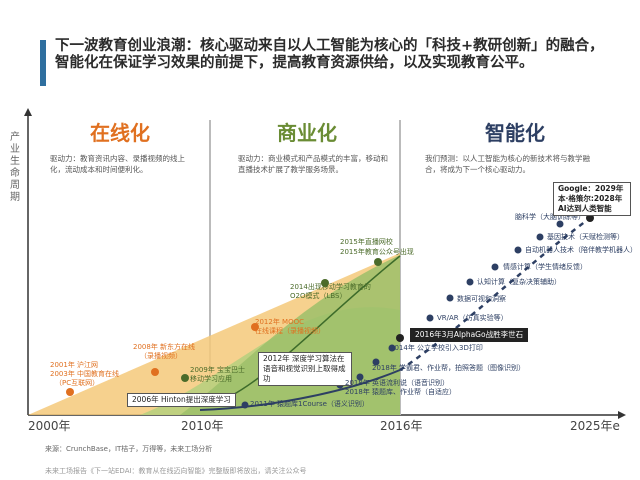 The width and height of the screenshot is (640, 480). What do you see at coordinates (330, 291) in the screenshot?
I see `event-2014: 2014出现移动学习教育的O2O模式（LBS）` at bounding box center [330, 291].